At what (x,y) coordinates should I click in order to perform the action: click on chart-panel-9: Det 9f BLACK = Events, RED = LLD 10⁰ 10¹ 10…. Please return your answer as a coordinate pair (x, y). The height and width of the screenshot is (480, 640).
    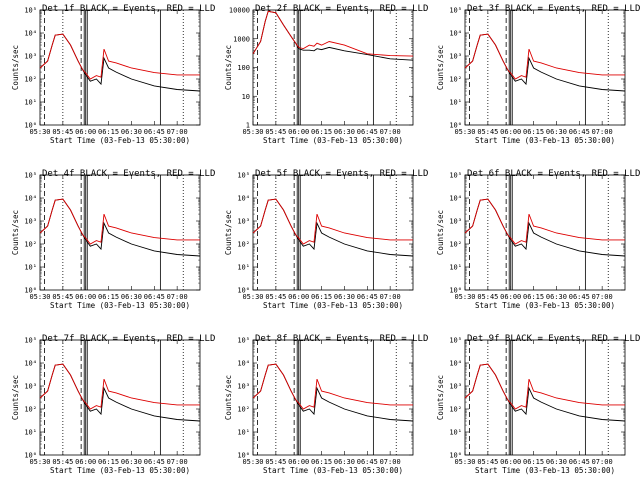
    Looking at the image, I should click on (538, 404).